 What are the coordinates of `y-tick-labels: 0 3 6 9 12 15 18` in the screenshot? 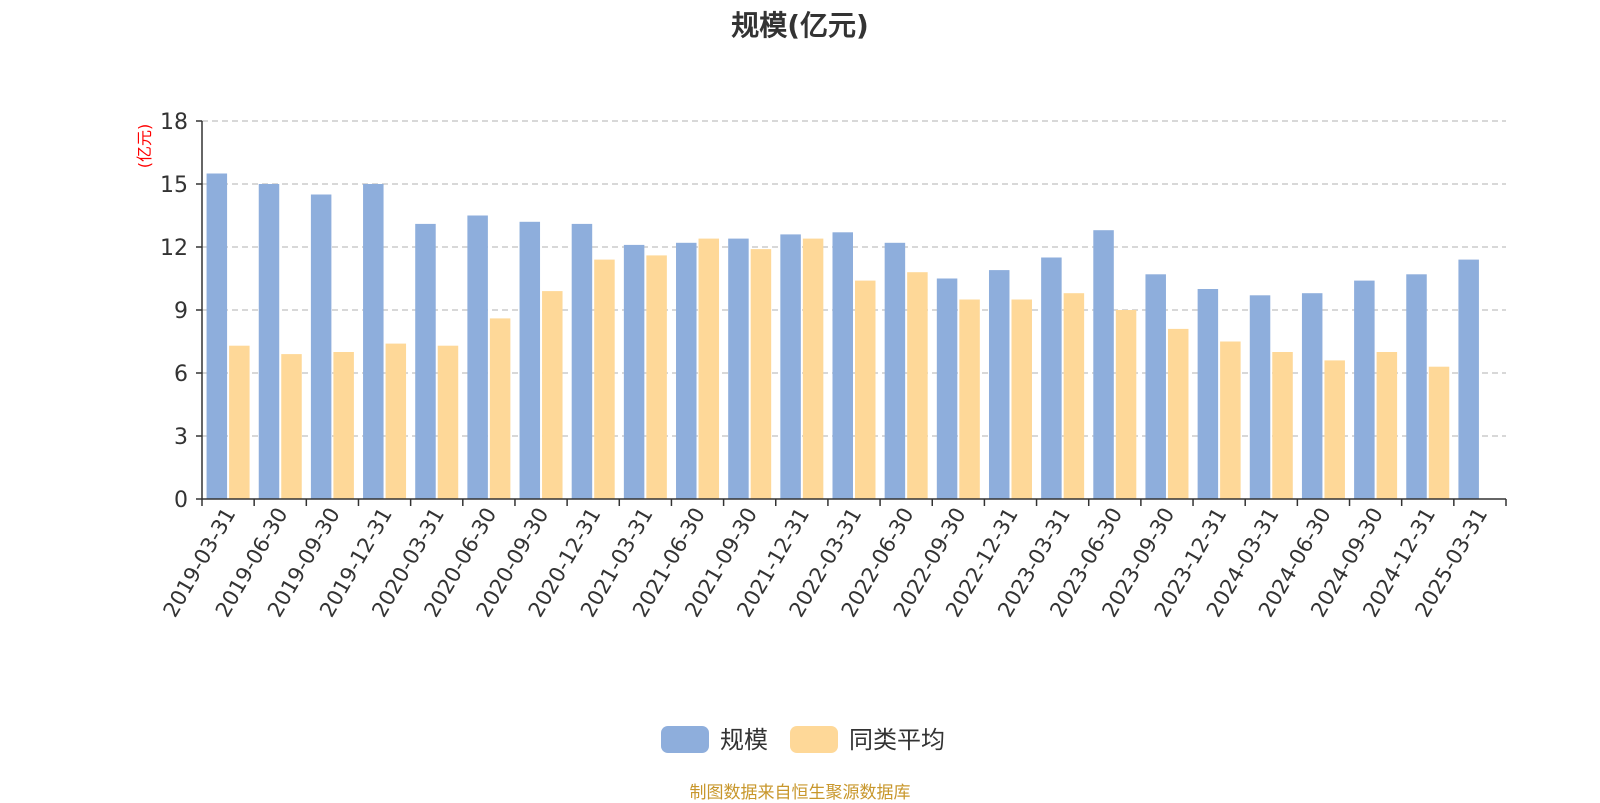 It's located at (181, 311).